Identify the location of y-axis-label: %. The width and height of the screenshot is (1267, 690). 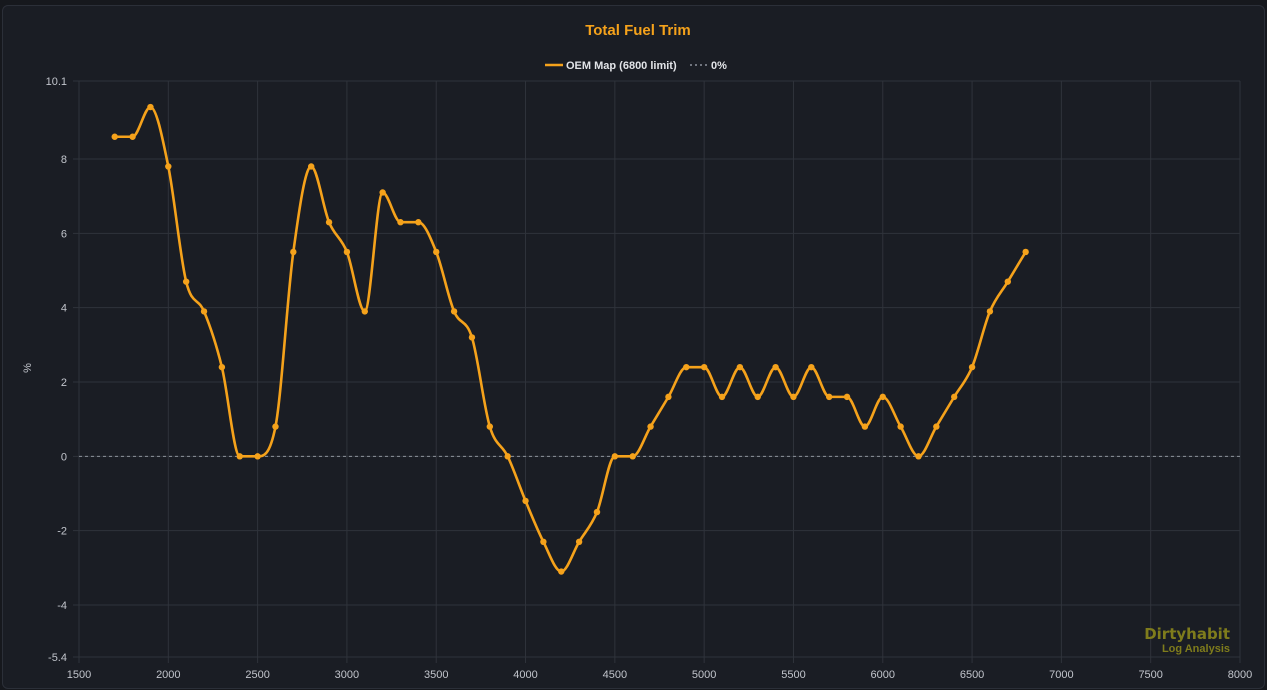
(28, 368).